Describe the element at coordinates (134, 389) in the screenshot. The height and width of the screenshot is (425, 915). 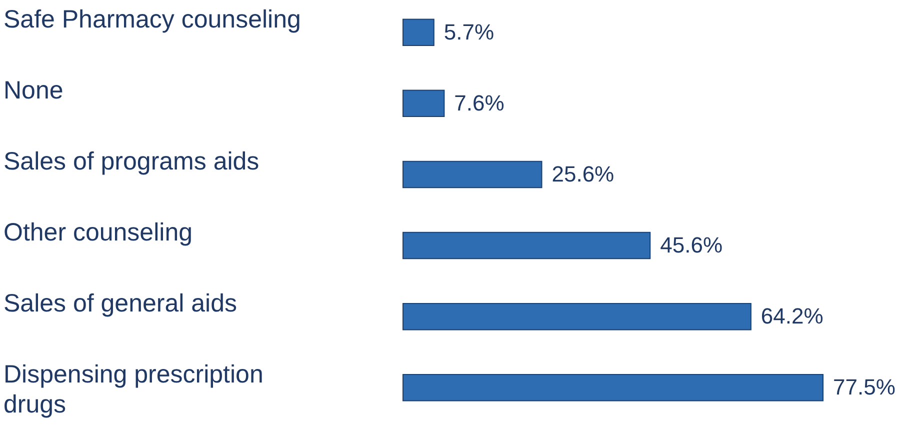
I see `y-tick-label: Dispensing prescription drugs` at that location.